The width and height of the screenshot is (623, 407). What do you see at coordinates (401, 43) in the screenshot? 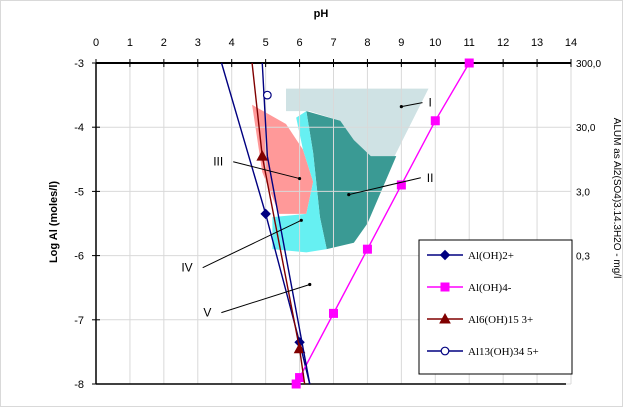
I see `x-tick-label: 9` at bounding box center [401, 43].